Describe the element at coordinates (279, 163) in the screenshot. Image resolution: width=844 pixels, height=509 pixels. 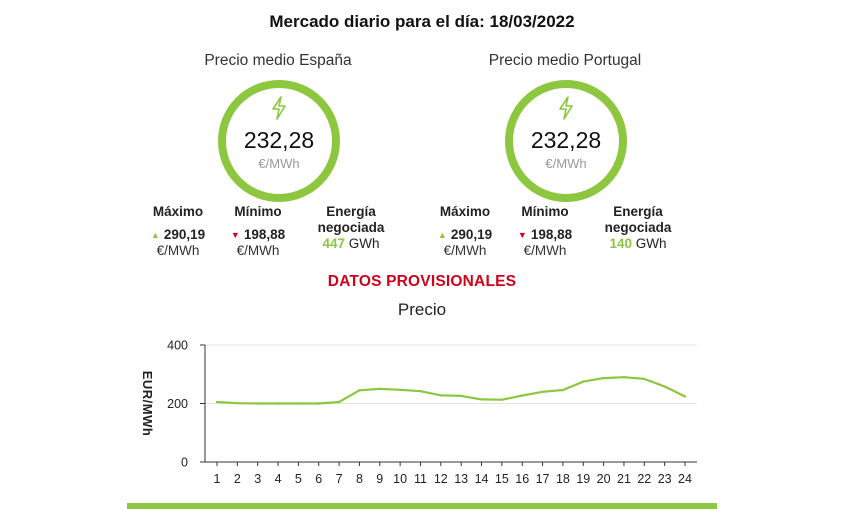
I see `average-price-unit-spain: €/MWh` at that location.